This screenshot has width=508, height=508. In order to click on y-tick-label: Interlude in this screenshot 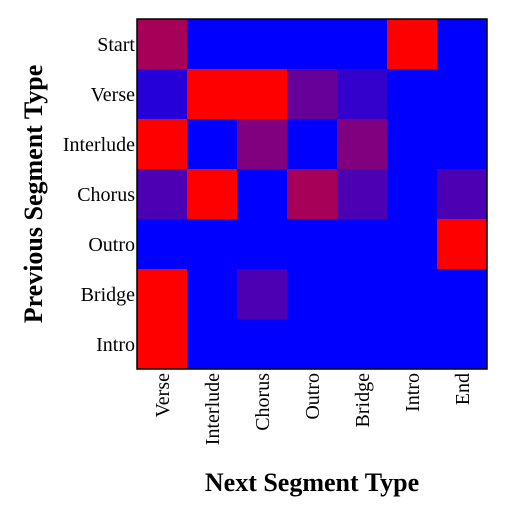, I will do `click(99, 145)`.